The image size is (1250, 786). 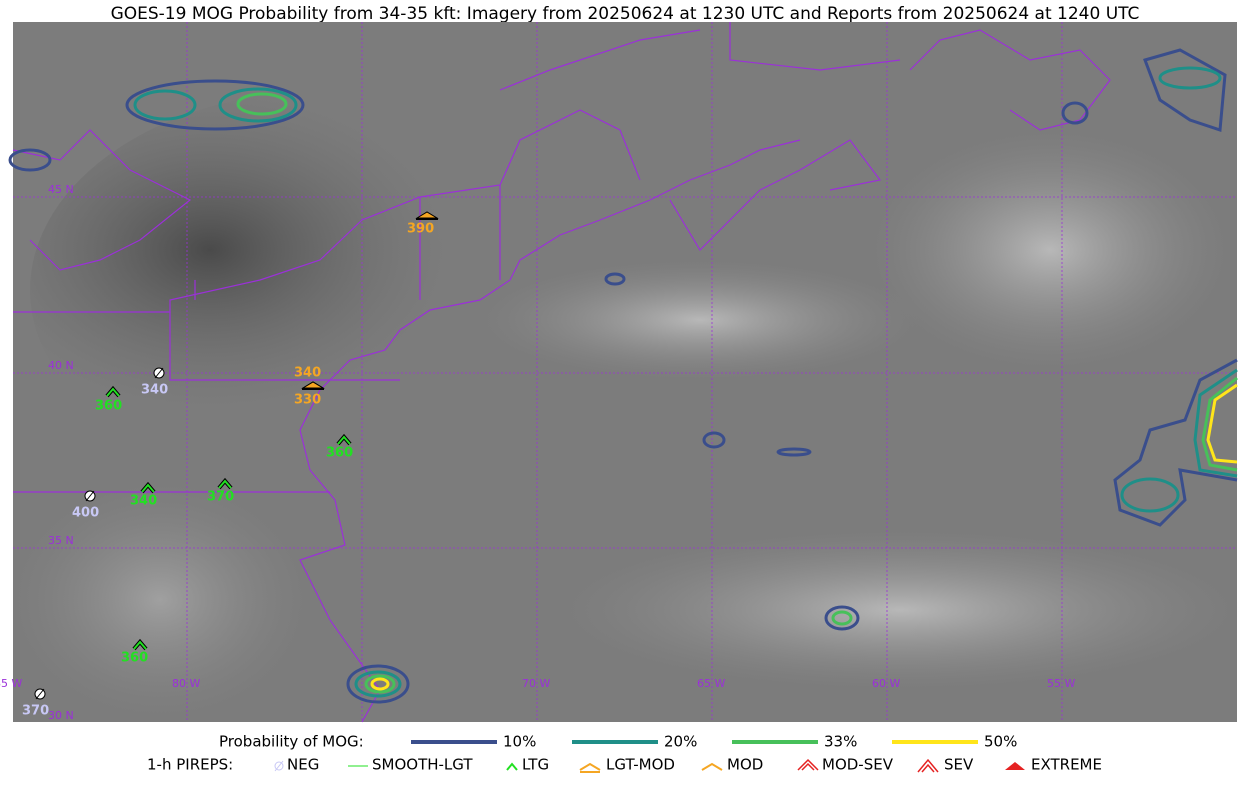 What do you see at coordinates (291, 742) in the screenshot?
I see `legend-title: Probability of MOG:` at bounding box center [291, 742].